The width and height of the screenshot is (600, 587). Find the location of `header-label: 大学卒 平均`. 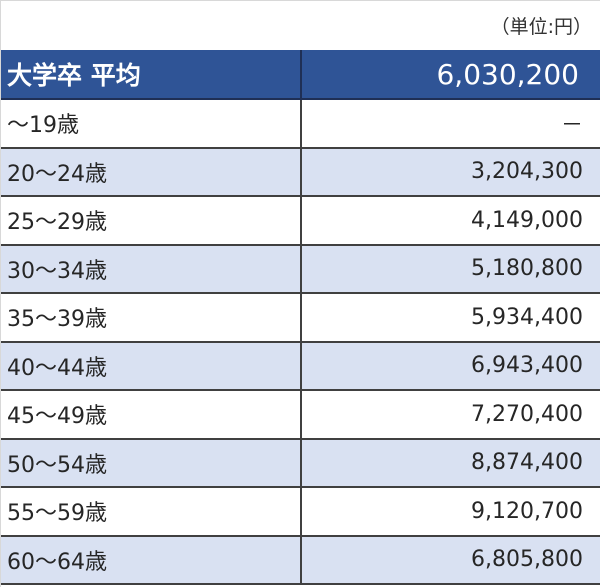

header-label: 大学卒 平均 is located at coordinates (151, 75).